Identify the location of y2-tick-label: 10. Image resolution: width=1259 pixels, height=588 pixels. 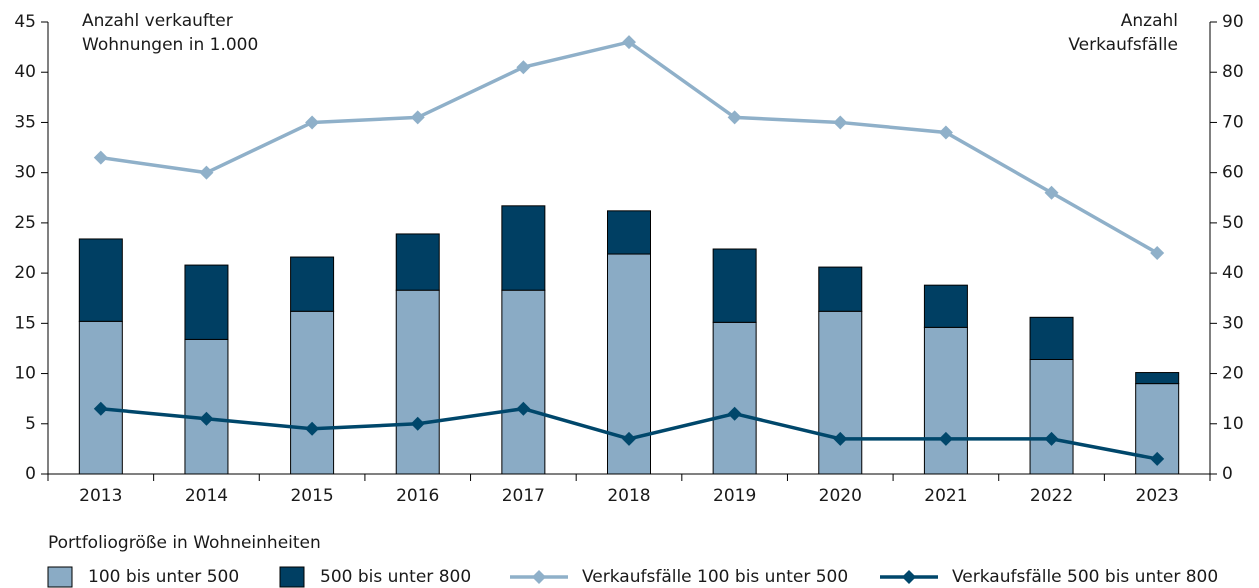
(1233, 424).